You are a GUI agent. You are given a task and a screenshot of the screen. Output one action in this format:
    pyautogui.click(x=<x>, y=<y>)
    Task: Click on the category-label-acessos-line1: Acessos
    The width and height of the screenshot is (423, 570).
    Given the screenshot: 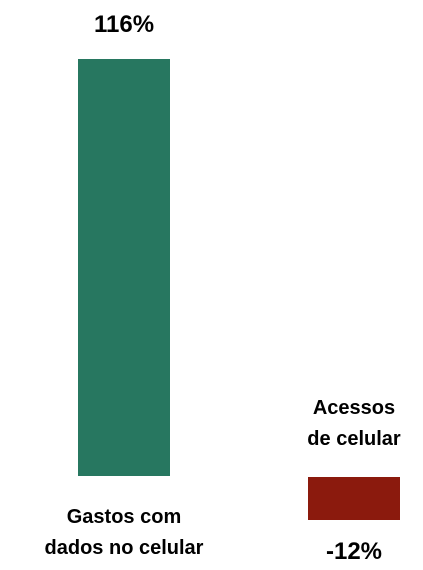 What is the action you would take?
    pyautogui.click(x=338, y=408)
    